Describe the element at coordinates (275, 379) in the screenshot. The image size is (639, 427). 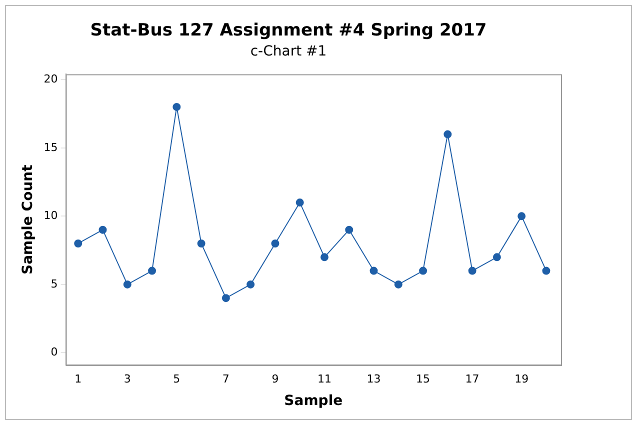
I see `x-tick-label: 9` at that location.